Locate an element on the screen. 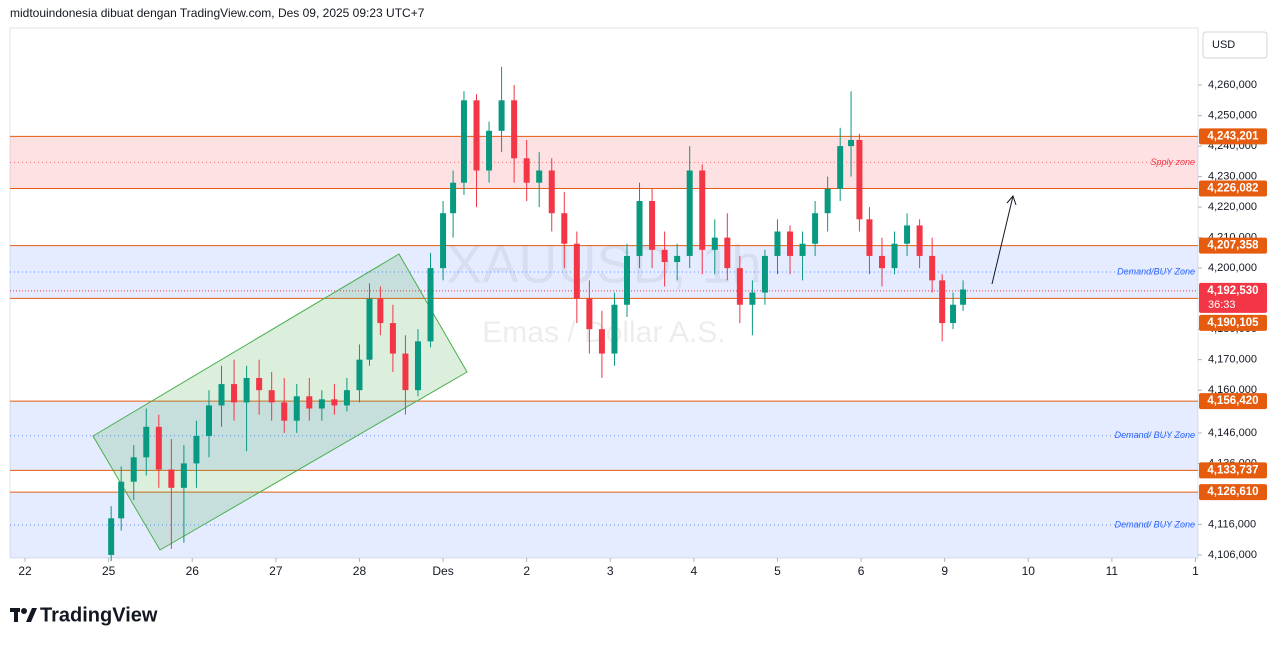 This screenshot has height=646, width=1281. level-label: 4,226,082 is located at coordinates (1232, 189).